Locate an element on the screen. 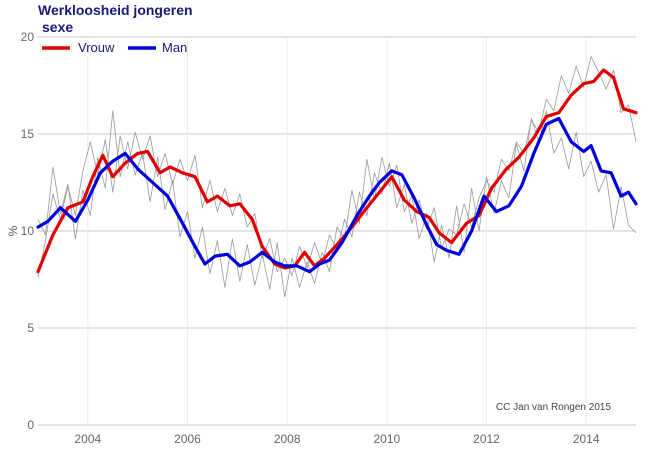  x-tick-labels: 2004 2006 2008 2010 2012 2014 is located at coordinates (336, 439).